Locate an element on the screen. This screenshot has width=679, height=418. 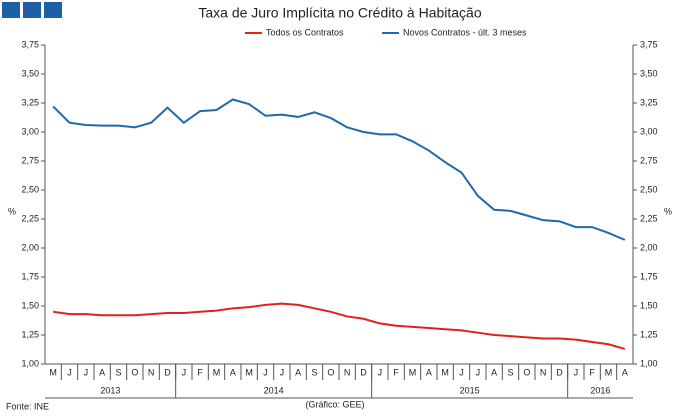
y-tick-label: 2,00 is located at coordinates (30, 247).